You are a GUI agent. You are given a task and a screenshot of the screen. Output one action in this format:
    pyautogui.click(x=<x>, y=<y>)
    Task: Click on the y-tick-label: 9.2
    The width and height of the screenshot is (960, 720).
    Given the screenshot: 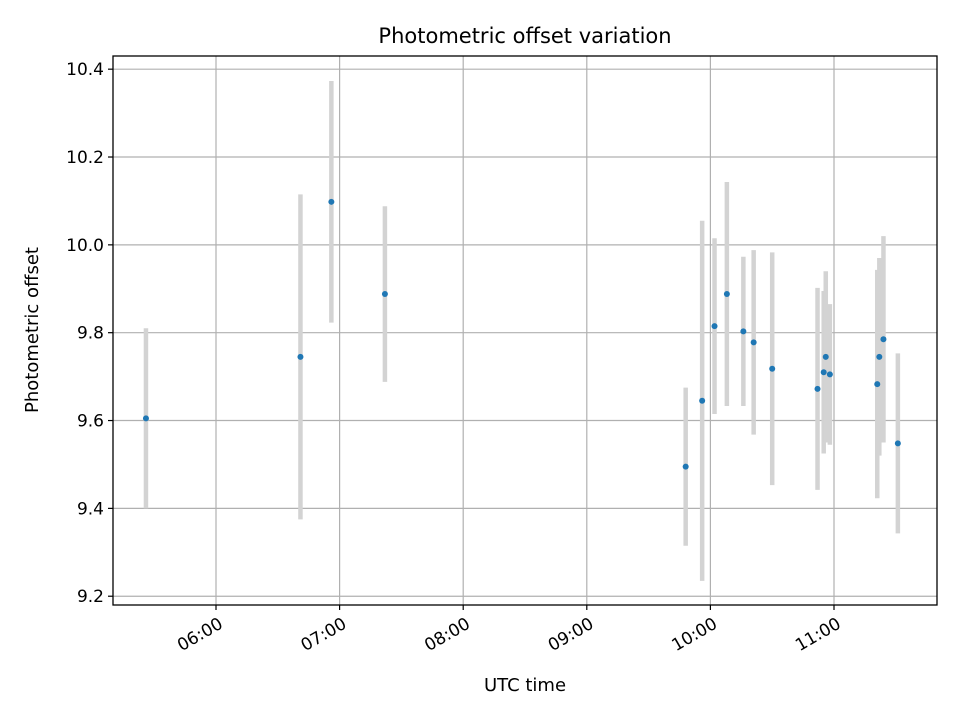 What is the action you would take?
    pyautogui.click(x=90, y=597)
    